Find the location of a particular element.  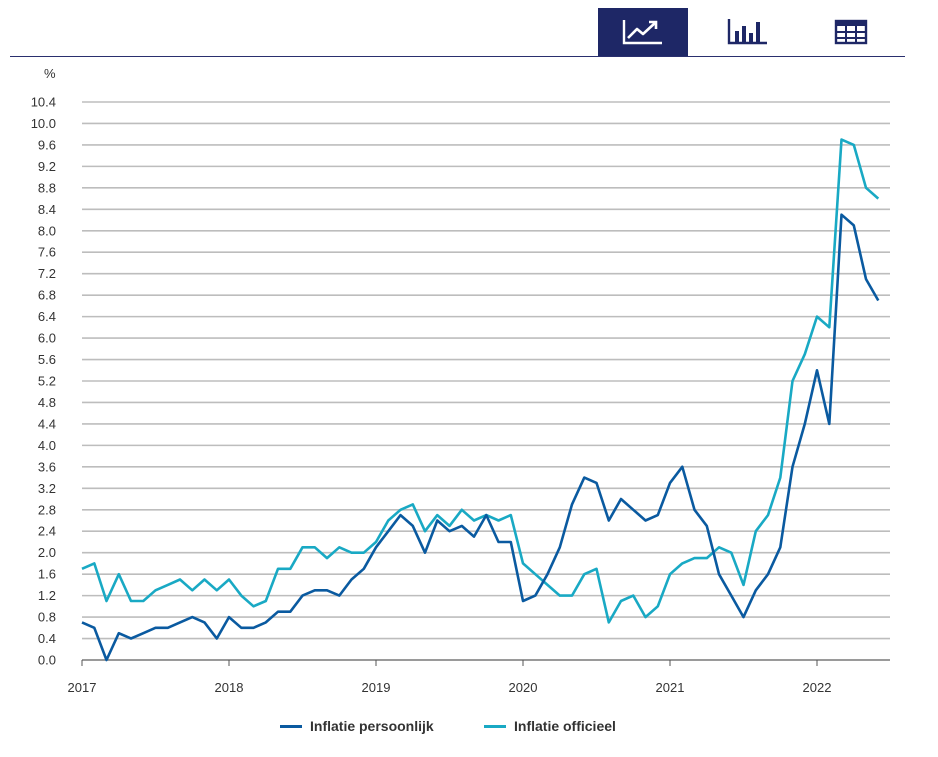

x-axis-ticks: 2017 2018 2019 2020 2021 2022 is located at coordinates (479, 677).